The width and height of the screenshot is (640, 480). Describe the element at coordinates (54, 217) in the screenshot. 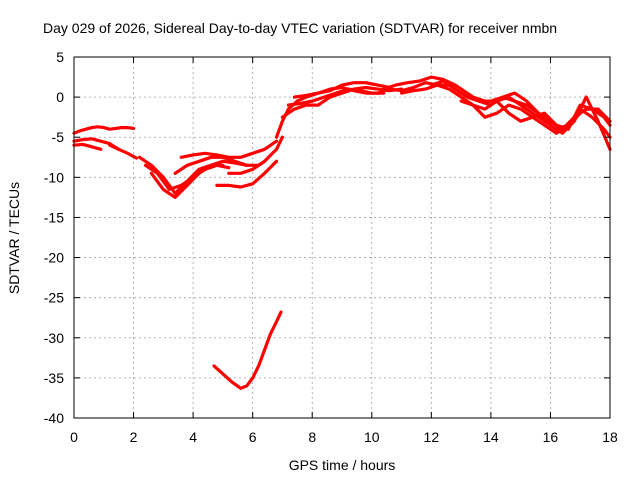

I see `y-tick-label: -15` at that location.